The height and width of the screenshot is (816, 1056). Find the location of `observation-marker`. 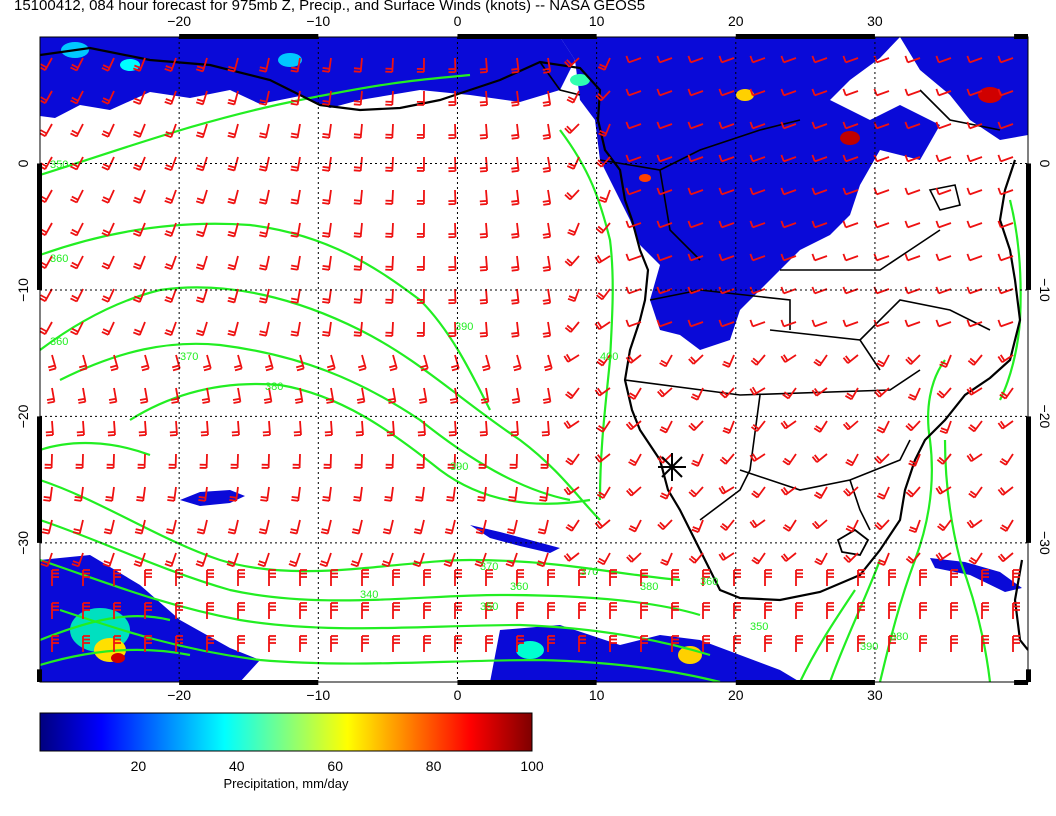

observation-marker is located at coordinates (672, 467).